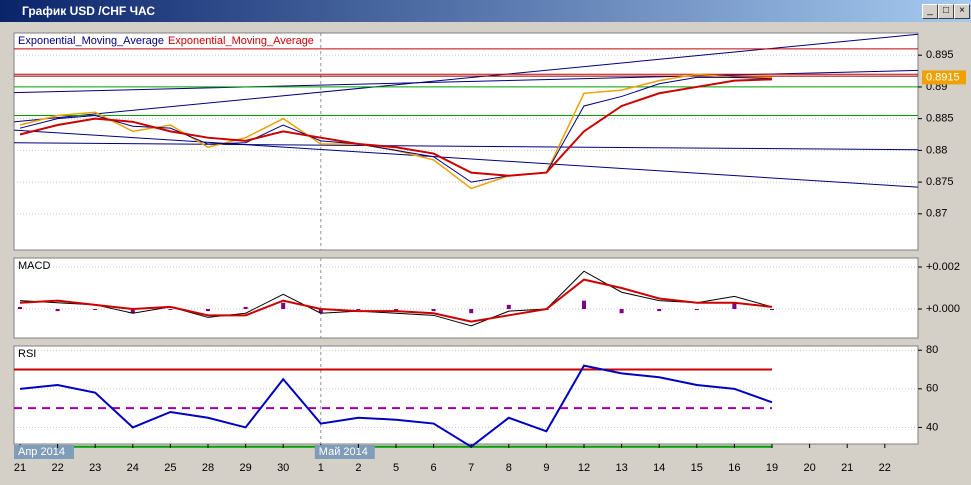 This screenshot has height=485, width=971. What do you see at coordinates (697, 468) in the screenshot?
I see `x-tick-label: 15` at bounding box center [697, 468].